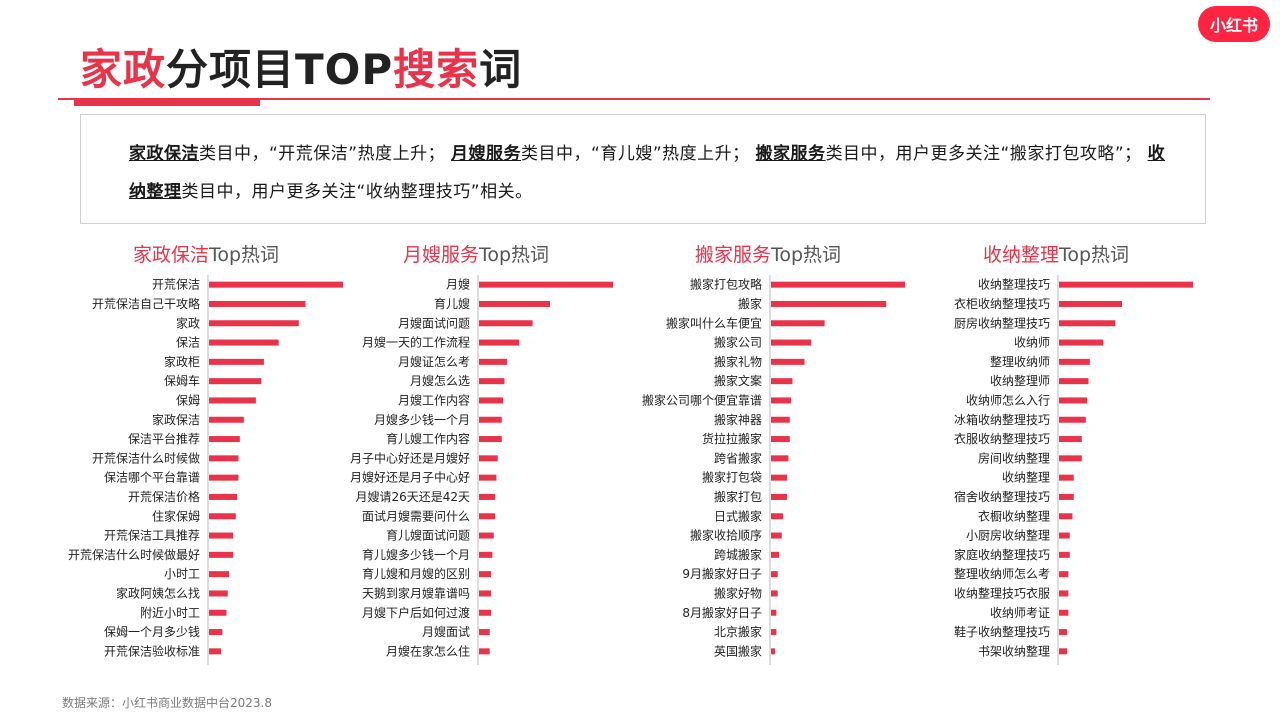 This screenshot has height=720, width=1280. What do you see at coordinates (1014, 457) in the screenshot?
I see `category-label: 房间收纳整理` at bounding box center [1014, 457].